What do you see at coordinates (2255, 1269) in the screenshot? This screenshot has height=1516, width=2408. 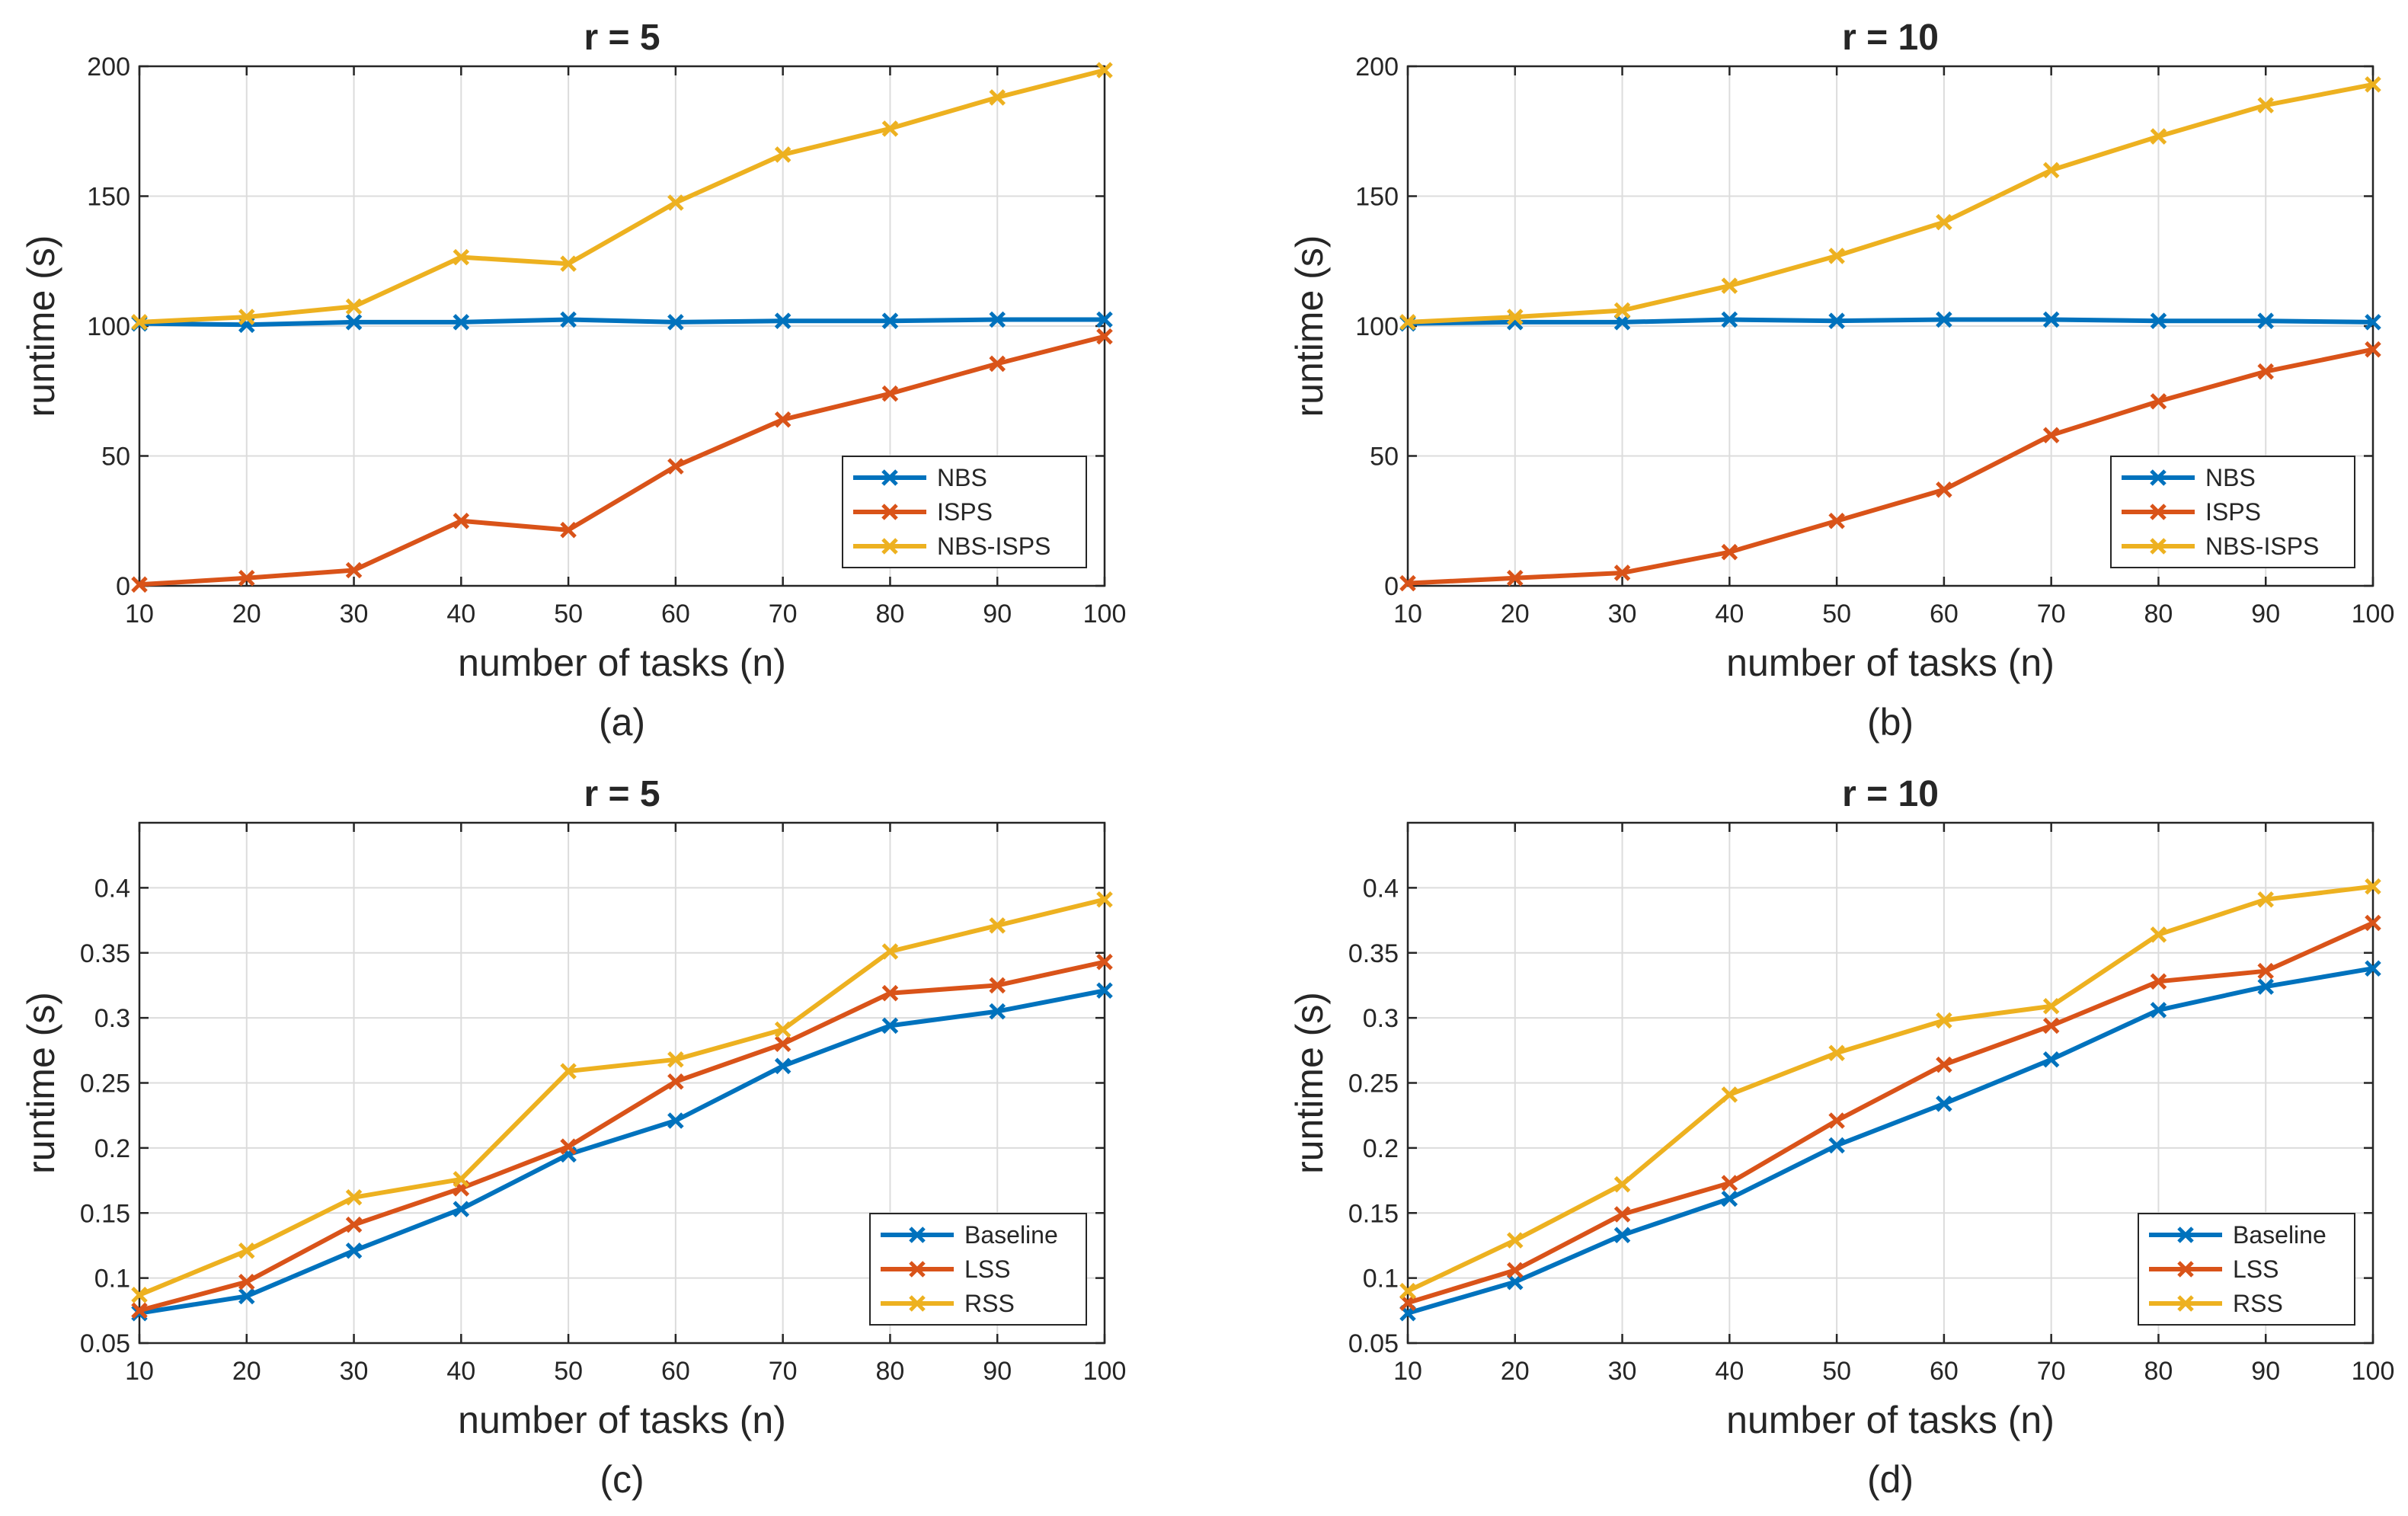 I see `legend-entry: LSS` at bounding box center [2255, 1269].